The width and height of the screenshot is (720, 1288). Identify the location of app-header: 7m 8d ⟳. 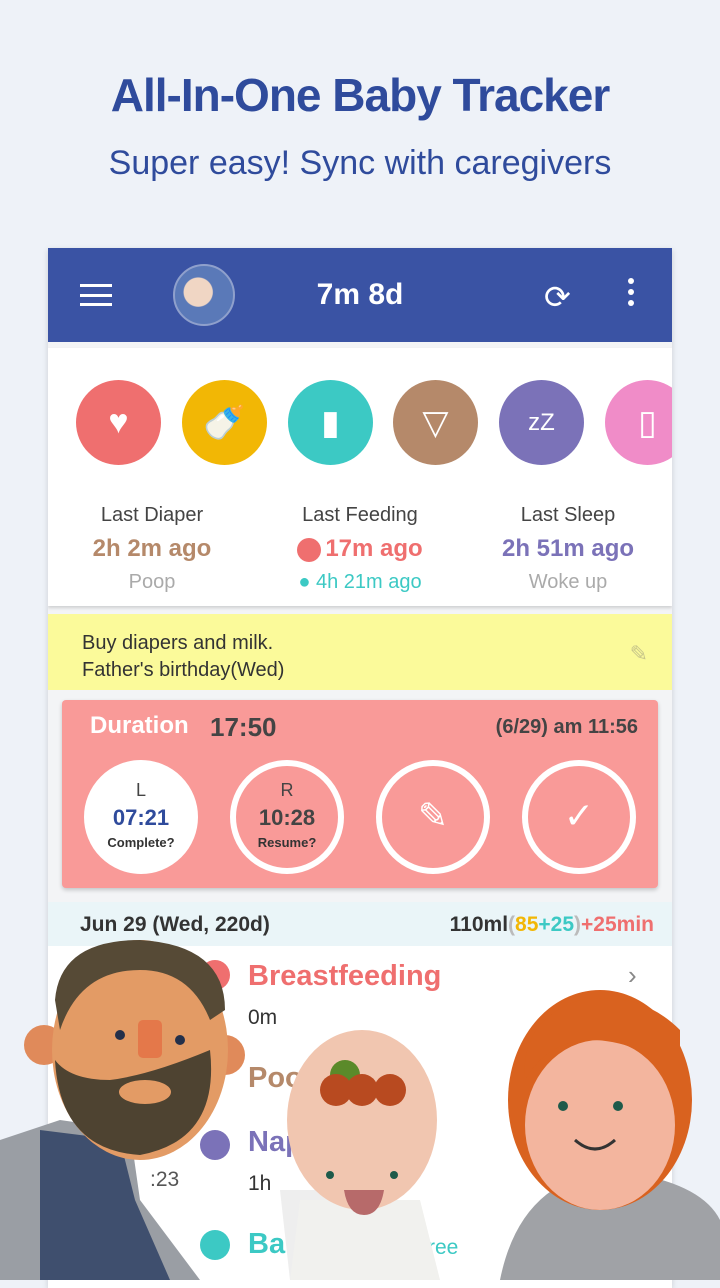
(360, 295).